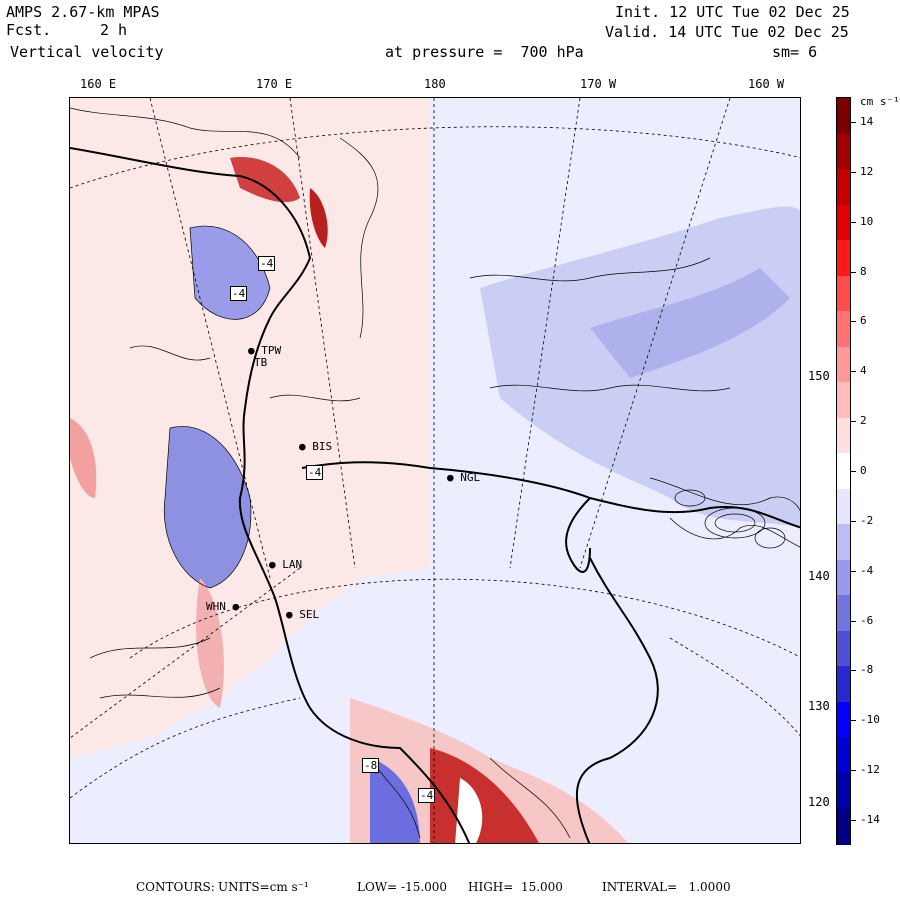 This screenshot has height=900, width=900. Describe the element at coordinates (263, 887) in the screenshot. I see `footer-units: UNITS=cm s⁻¹` at that location.